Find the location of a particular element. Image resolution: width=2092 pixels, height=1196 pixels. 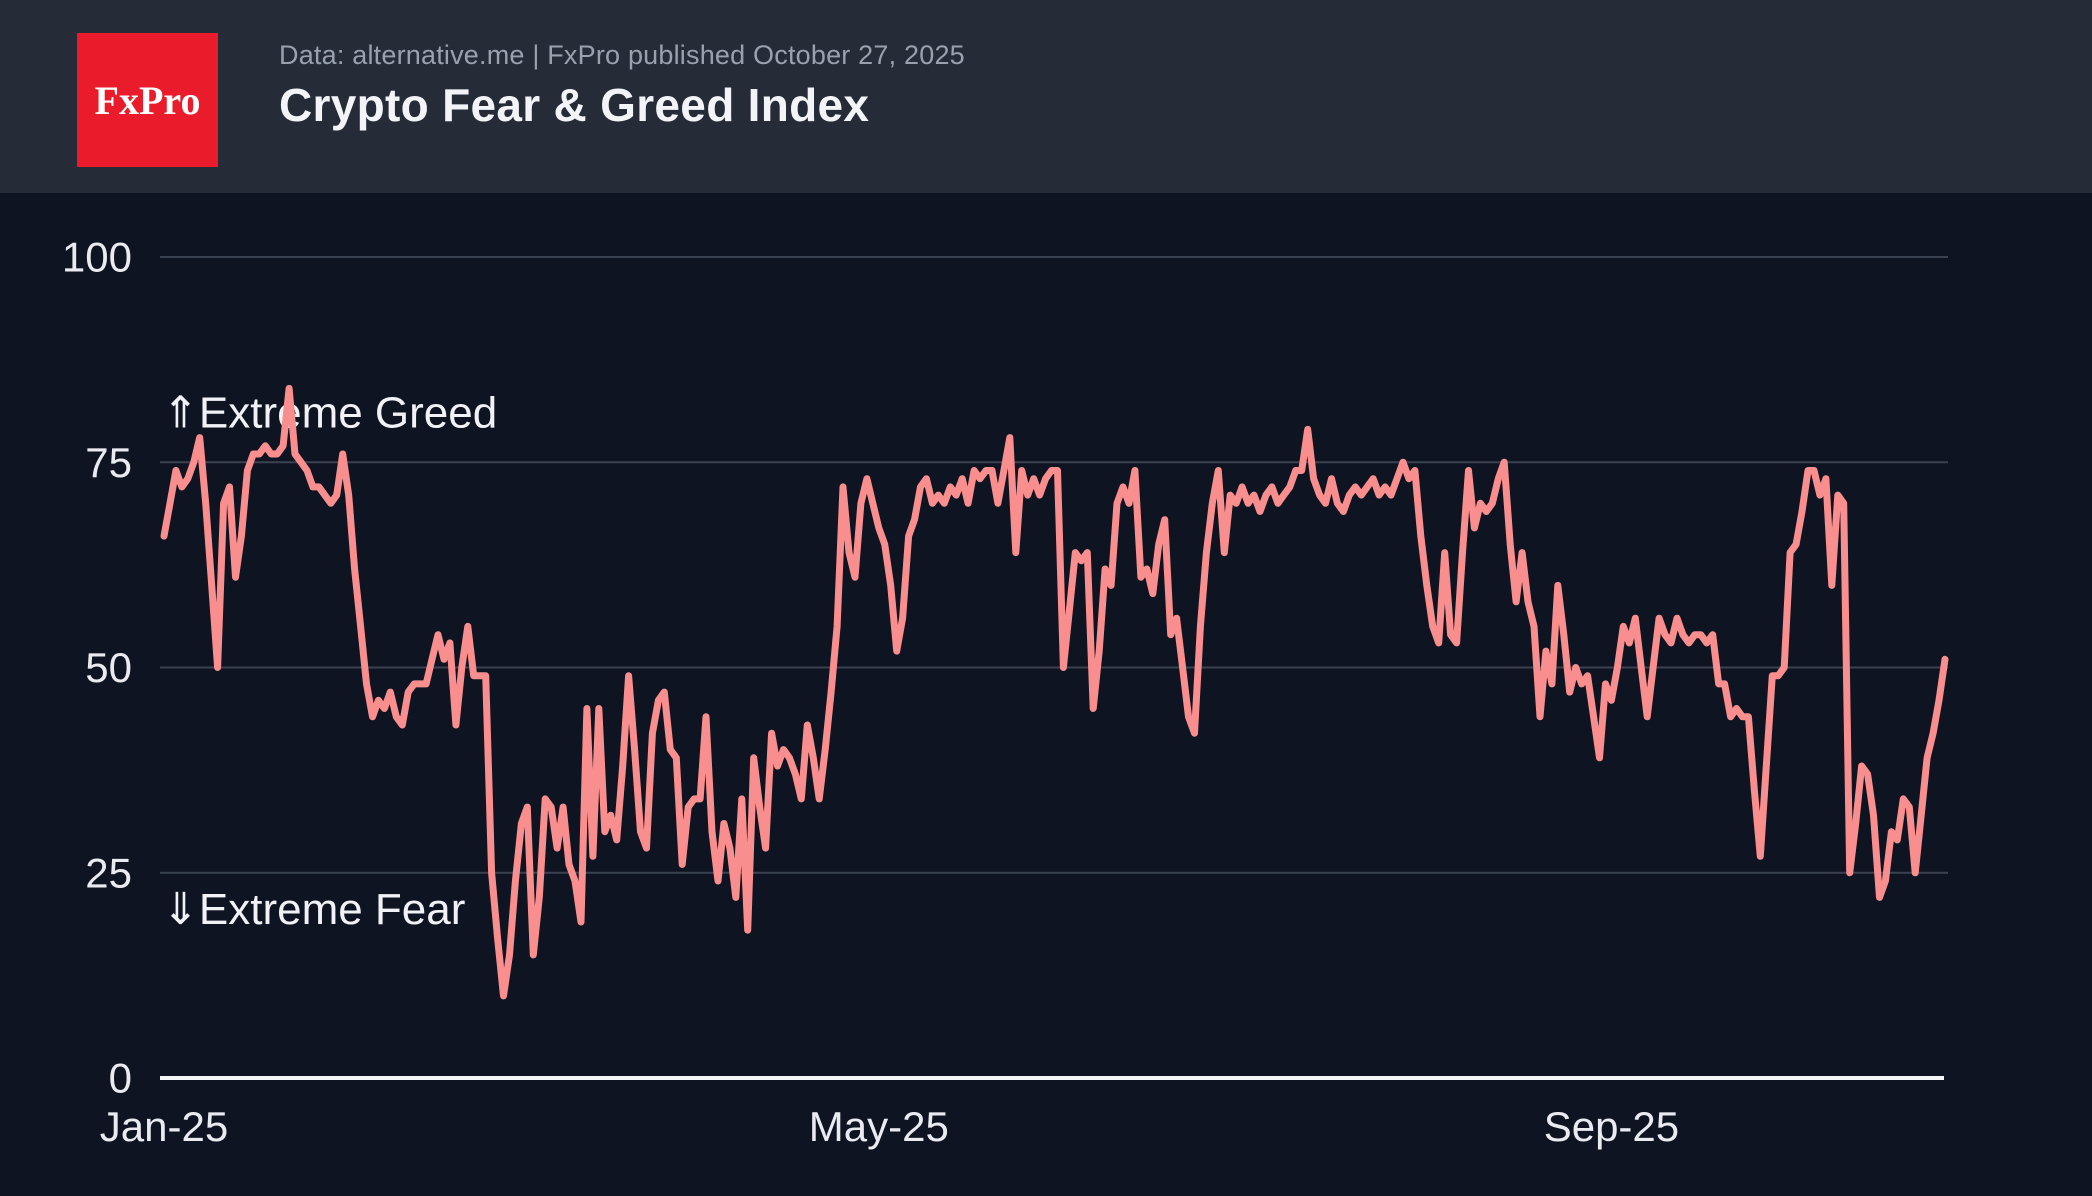

x-axis-label-jan-25: Jan-25 is located at coordinates (164, 1126).